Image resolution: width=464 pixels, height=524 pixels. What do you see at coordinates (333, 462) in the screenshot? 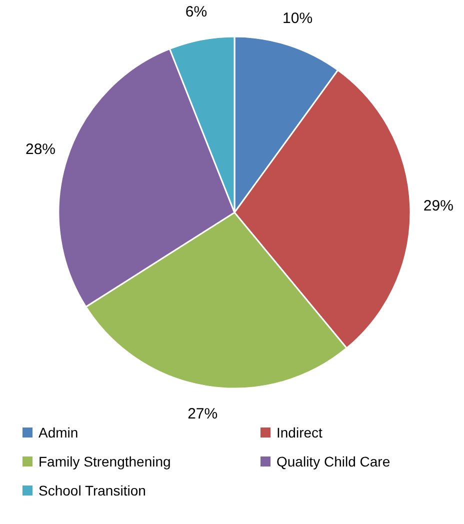
I see `legend-label: Quality Child Care` at bounding box center [333, 462].